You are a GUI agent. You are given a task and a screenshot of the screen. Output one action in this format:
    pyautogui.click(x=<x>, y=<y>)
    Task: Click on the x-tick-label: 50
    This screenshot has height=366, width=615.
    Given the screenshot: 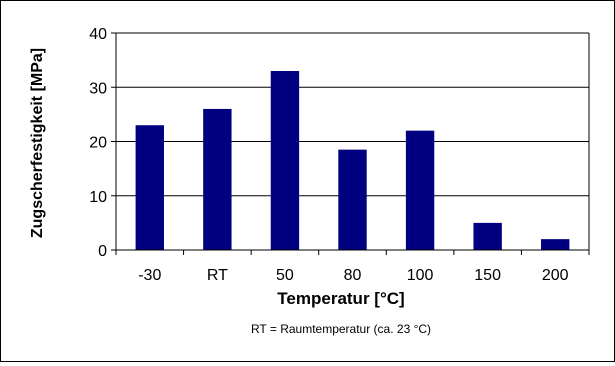 What is the action you would take?
    pyautogui.click(x=285, y=275)
    